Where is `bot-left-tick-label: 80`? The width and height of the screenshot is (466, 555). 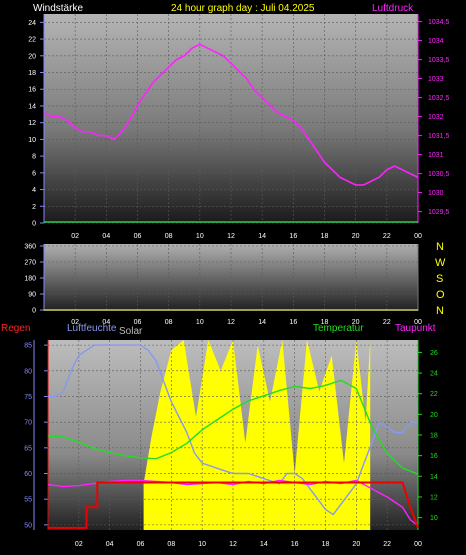 bot-left-tick-label: 80 is located at coordinates (28, 371).